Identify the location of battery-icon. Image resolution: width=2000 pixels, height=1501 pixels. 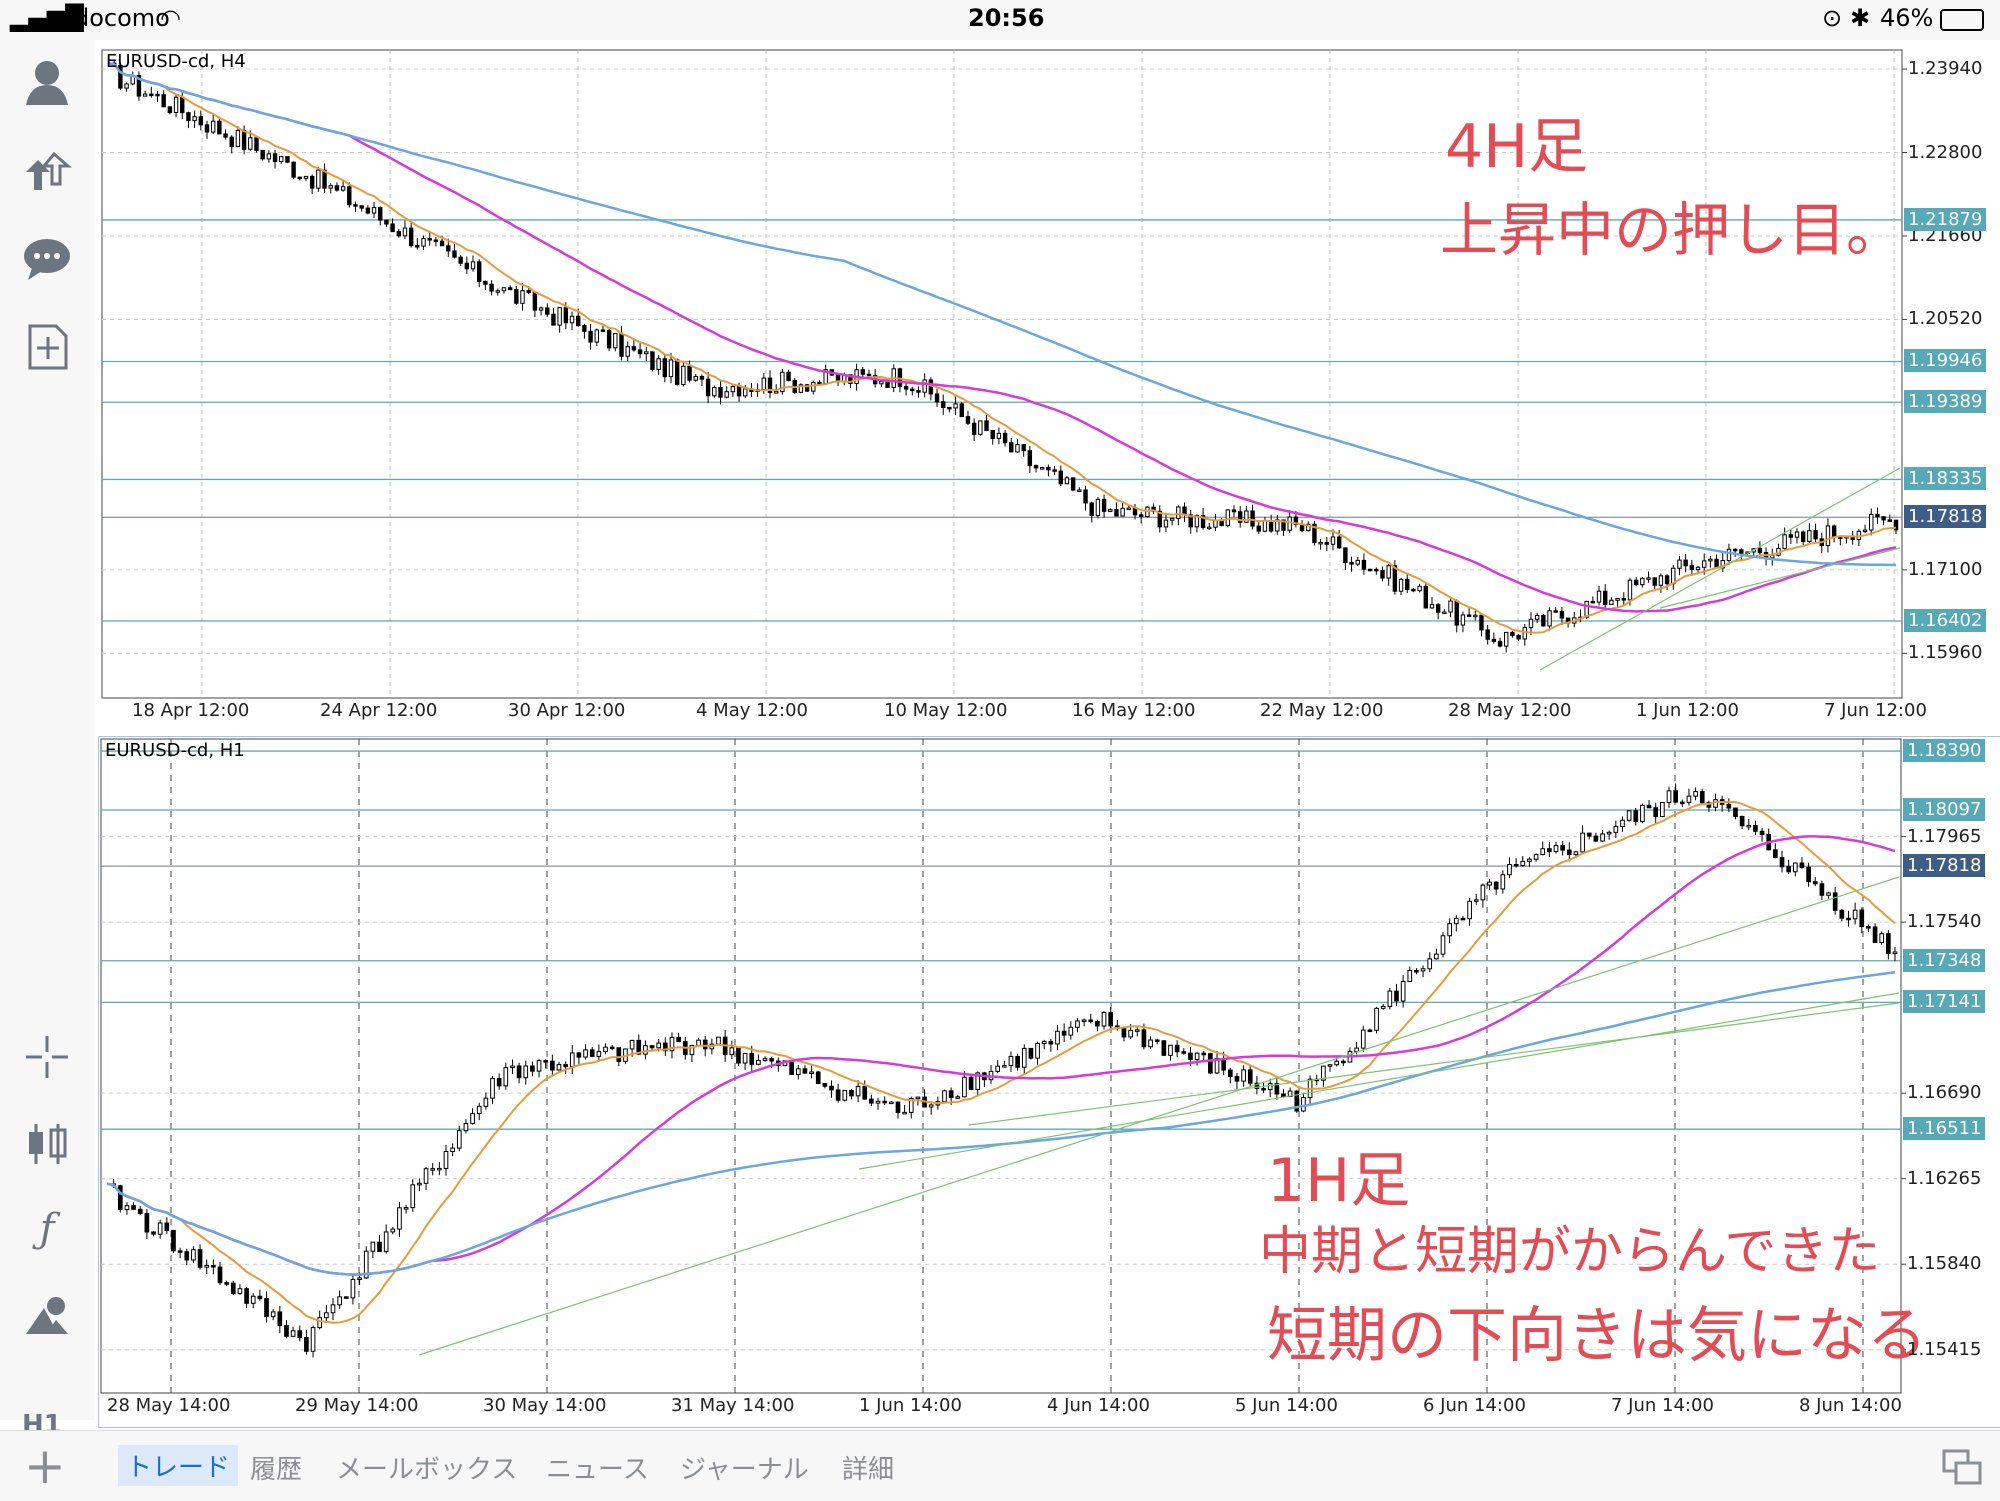
(1962, 20).